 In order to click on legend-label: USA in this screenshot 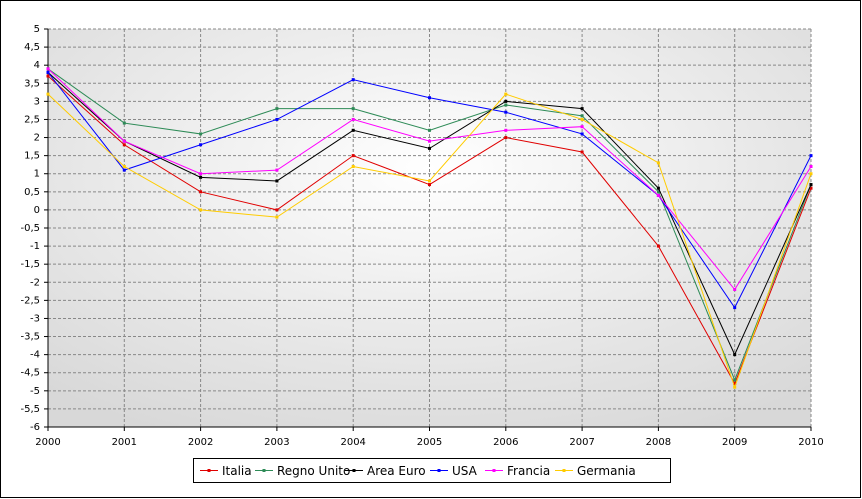, I will do `click(465, 471)`.